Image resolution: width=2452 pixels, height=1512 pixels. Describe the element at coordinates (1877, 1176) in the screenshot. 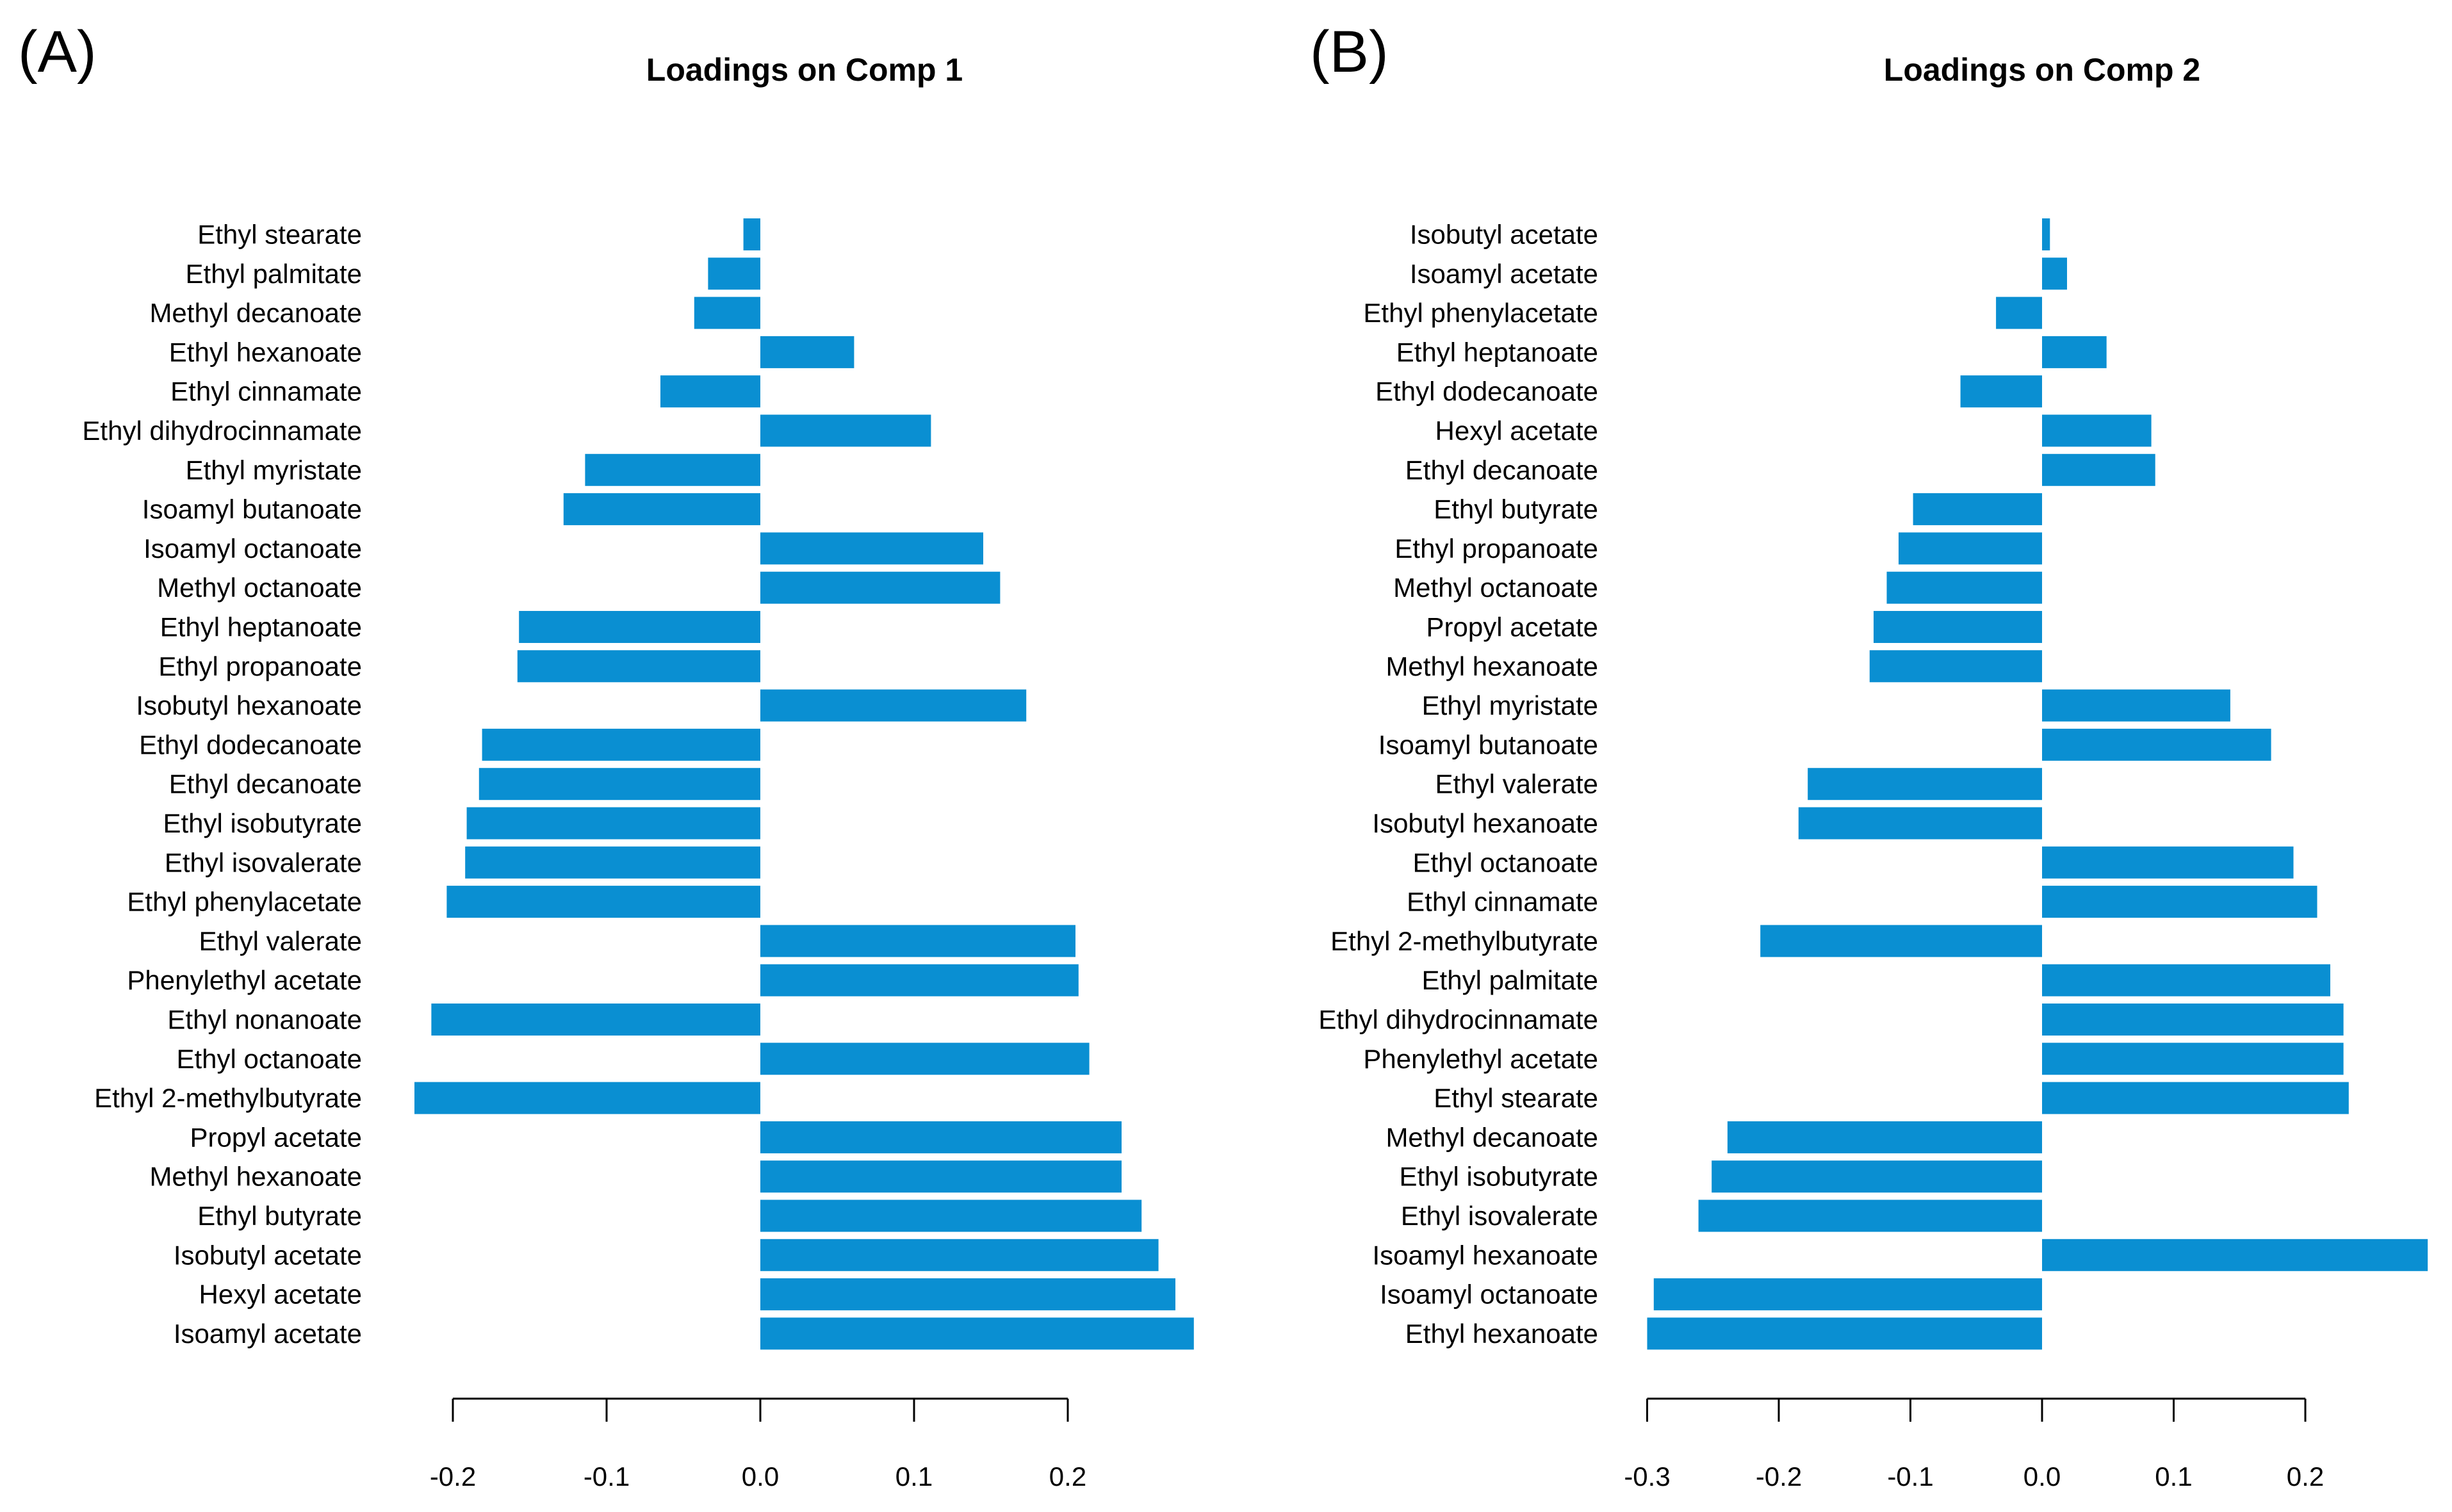

I see `bar-b-ethyl-isobutyrate` at that location.